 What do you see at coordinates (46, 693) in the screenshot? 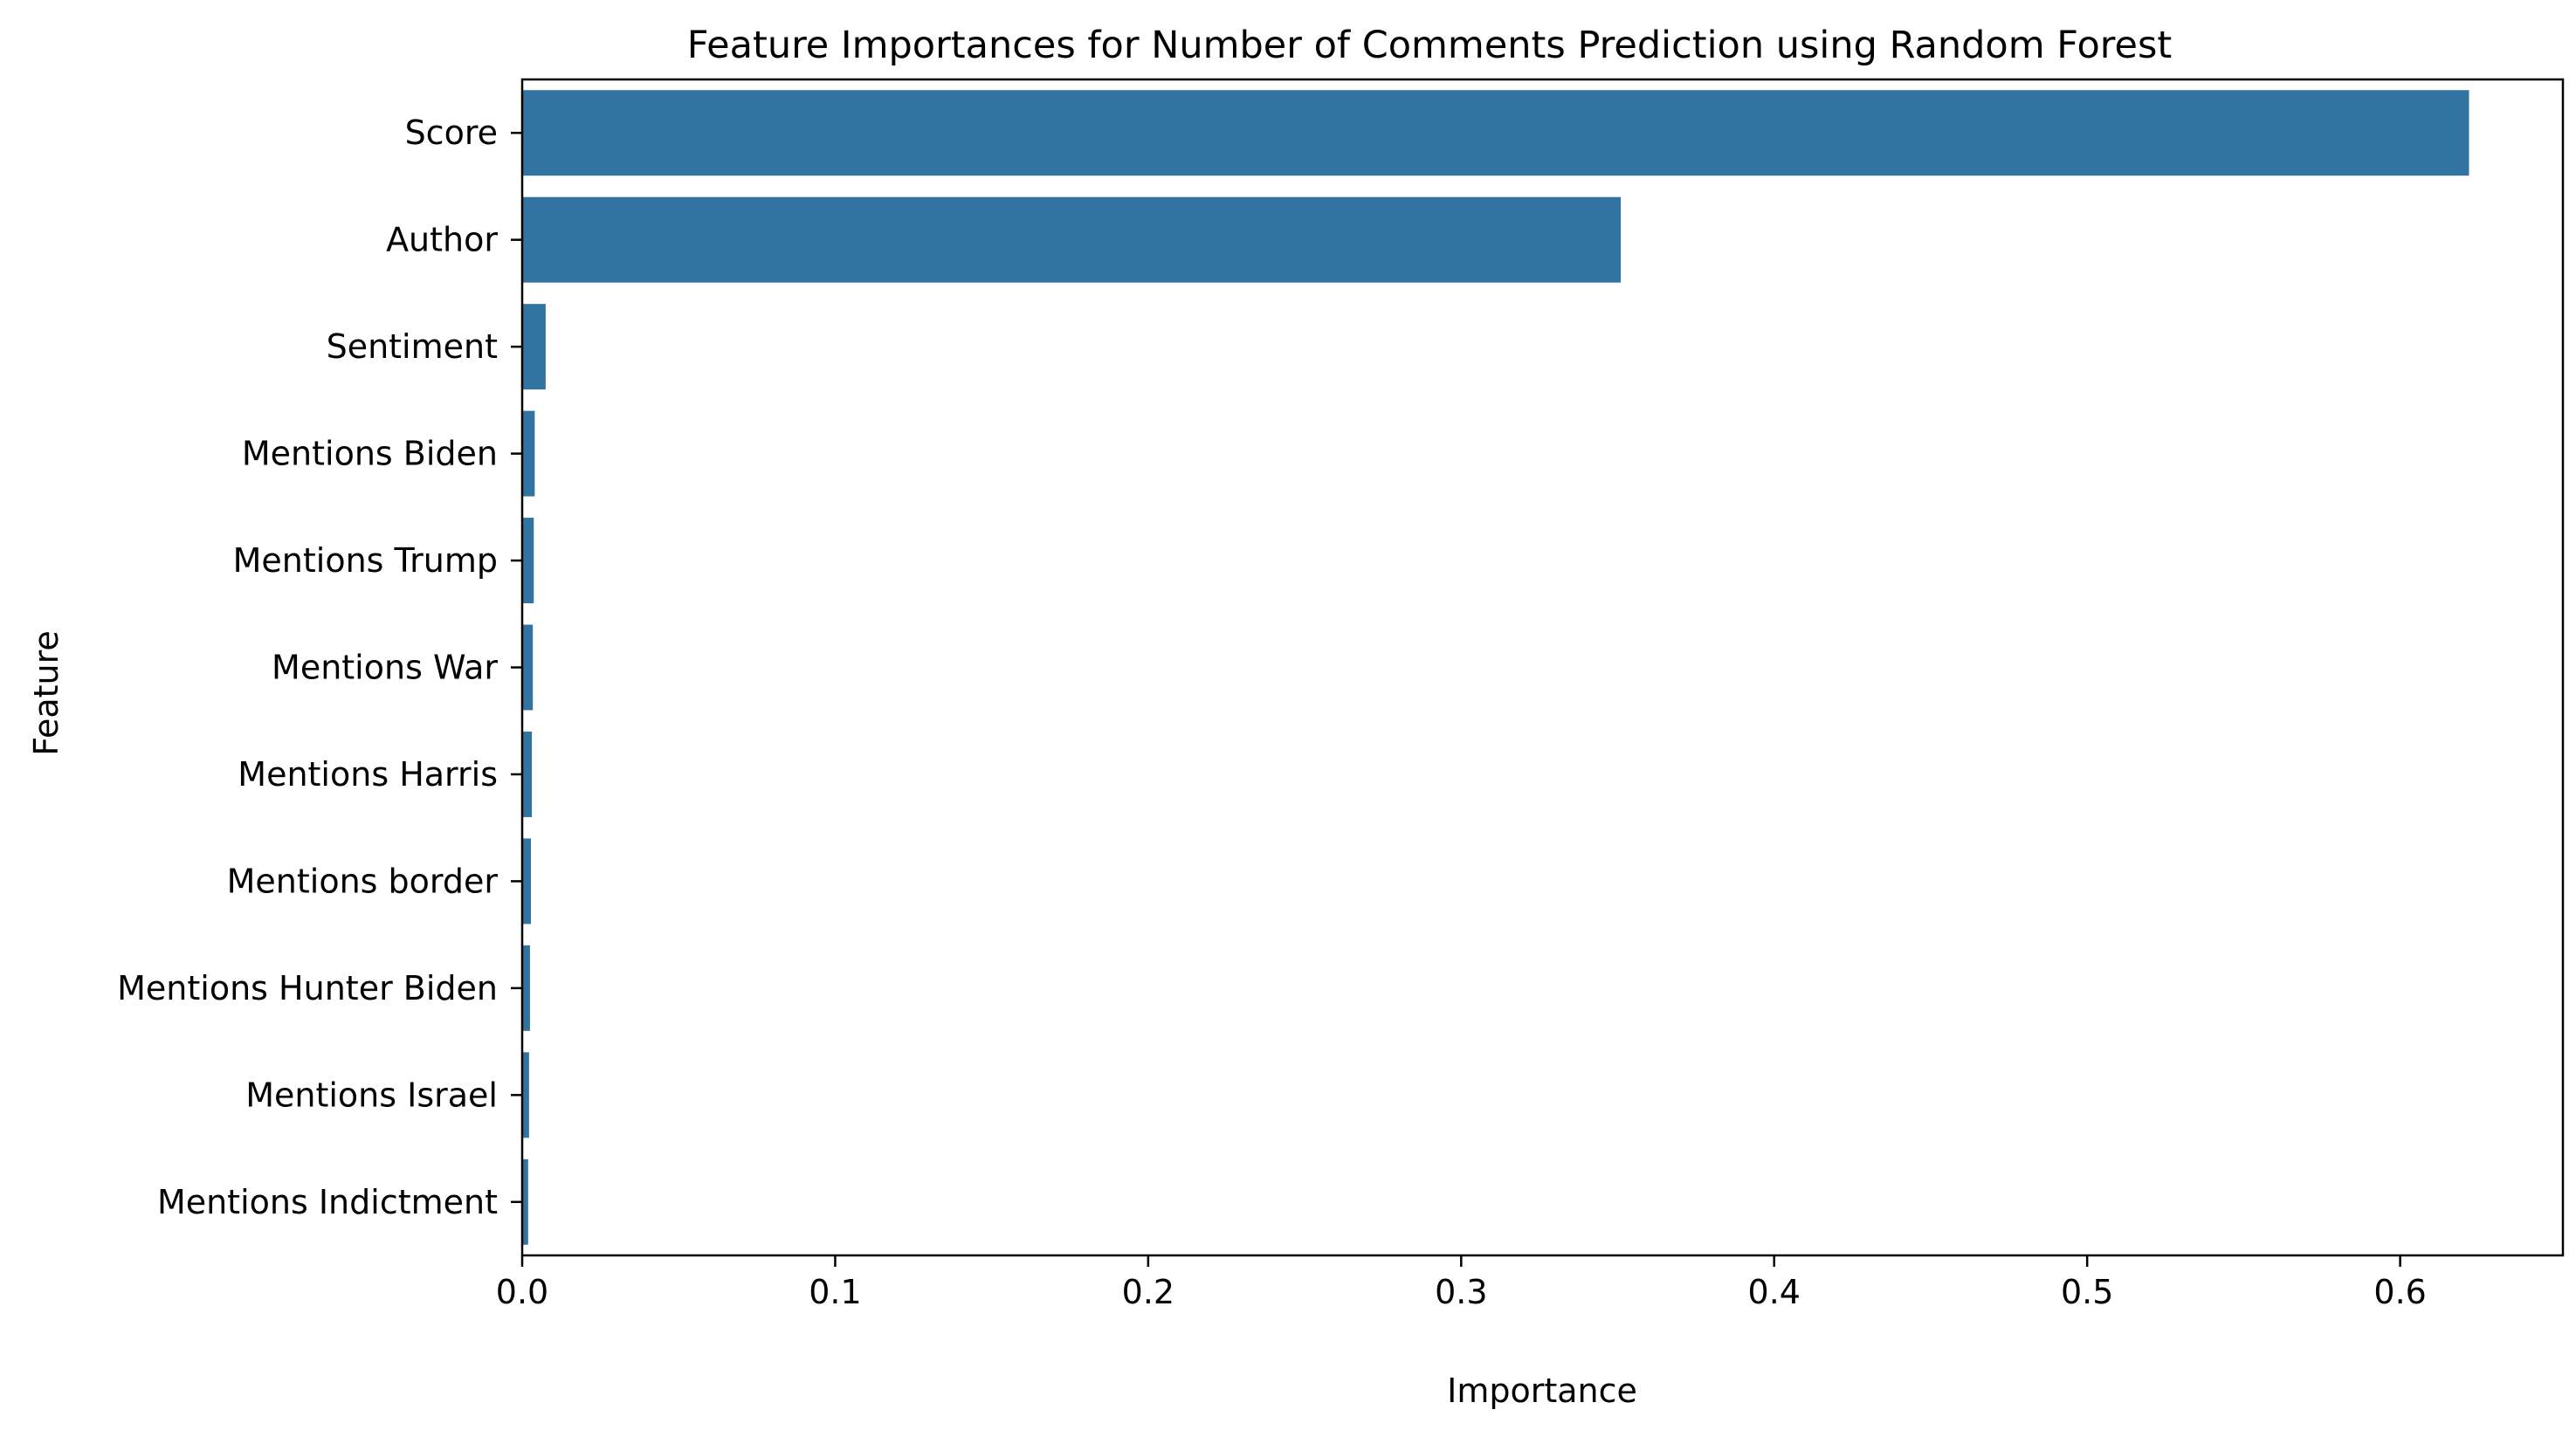
I see `y-axis-label: Feature` at bounding box center [46, 693].